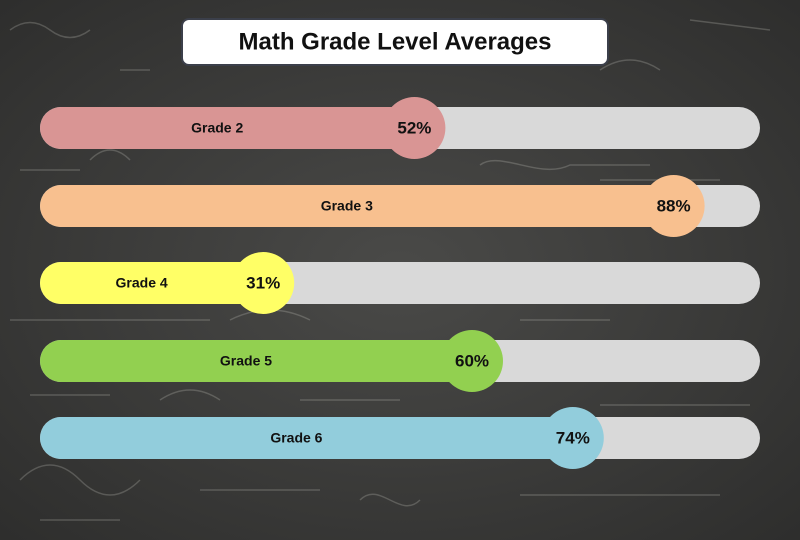 The width and height of the screenshot is (800, 540). Describe the element at coordinates (217, 128) in the screenshot. I see `category-label: Grade 2` at that location.